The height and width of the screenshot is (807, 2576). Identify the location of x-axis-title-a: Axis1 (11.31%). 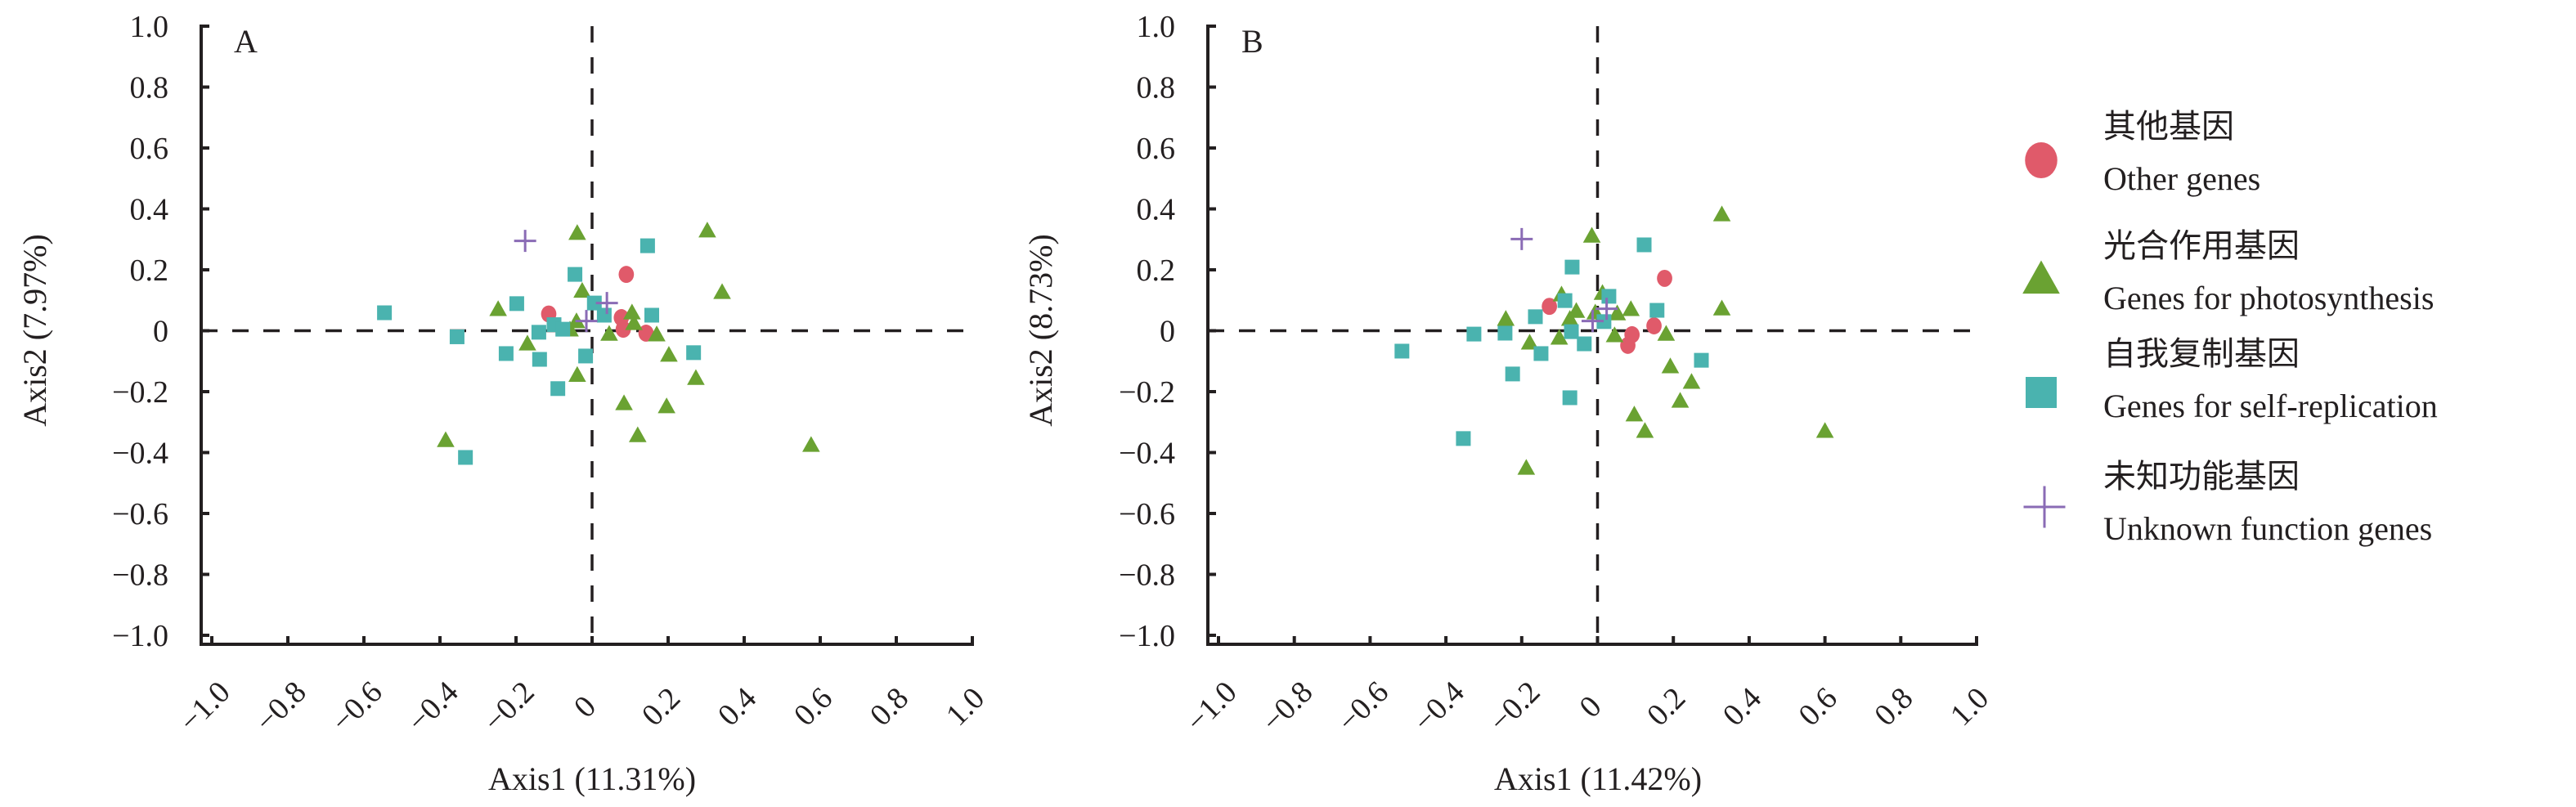
(592, 778).